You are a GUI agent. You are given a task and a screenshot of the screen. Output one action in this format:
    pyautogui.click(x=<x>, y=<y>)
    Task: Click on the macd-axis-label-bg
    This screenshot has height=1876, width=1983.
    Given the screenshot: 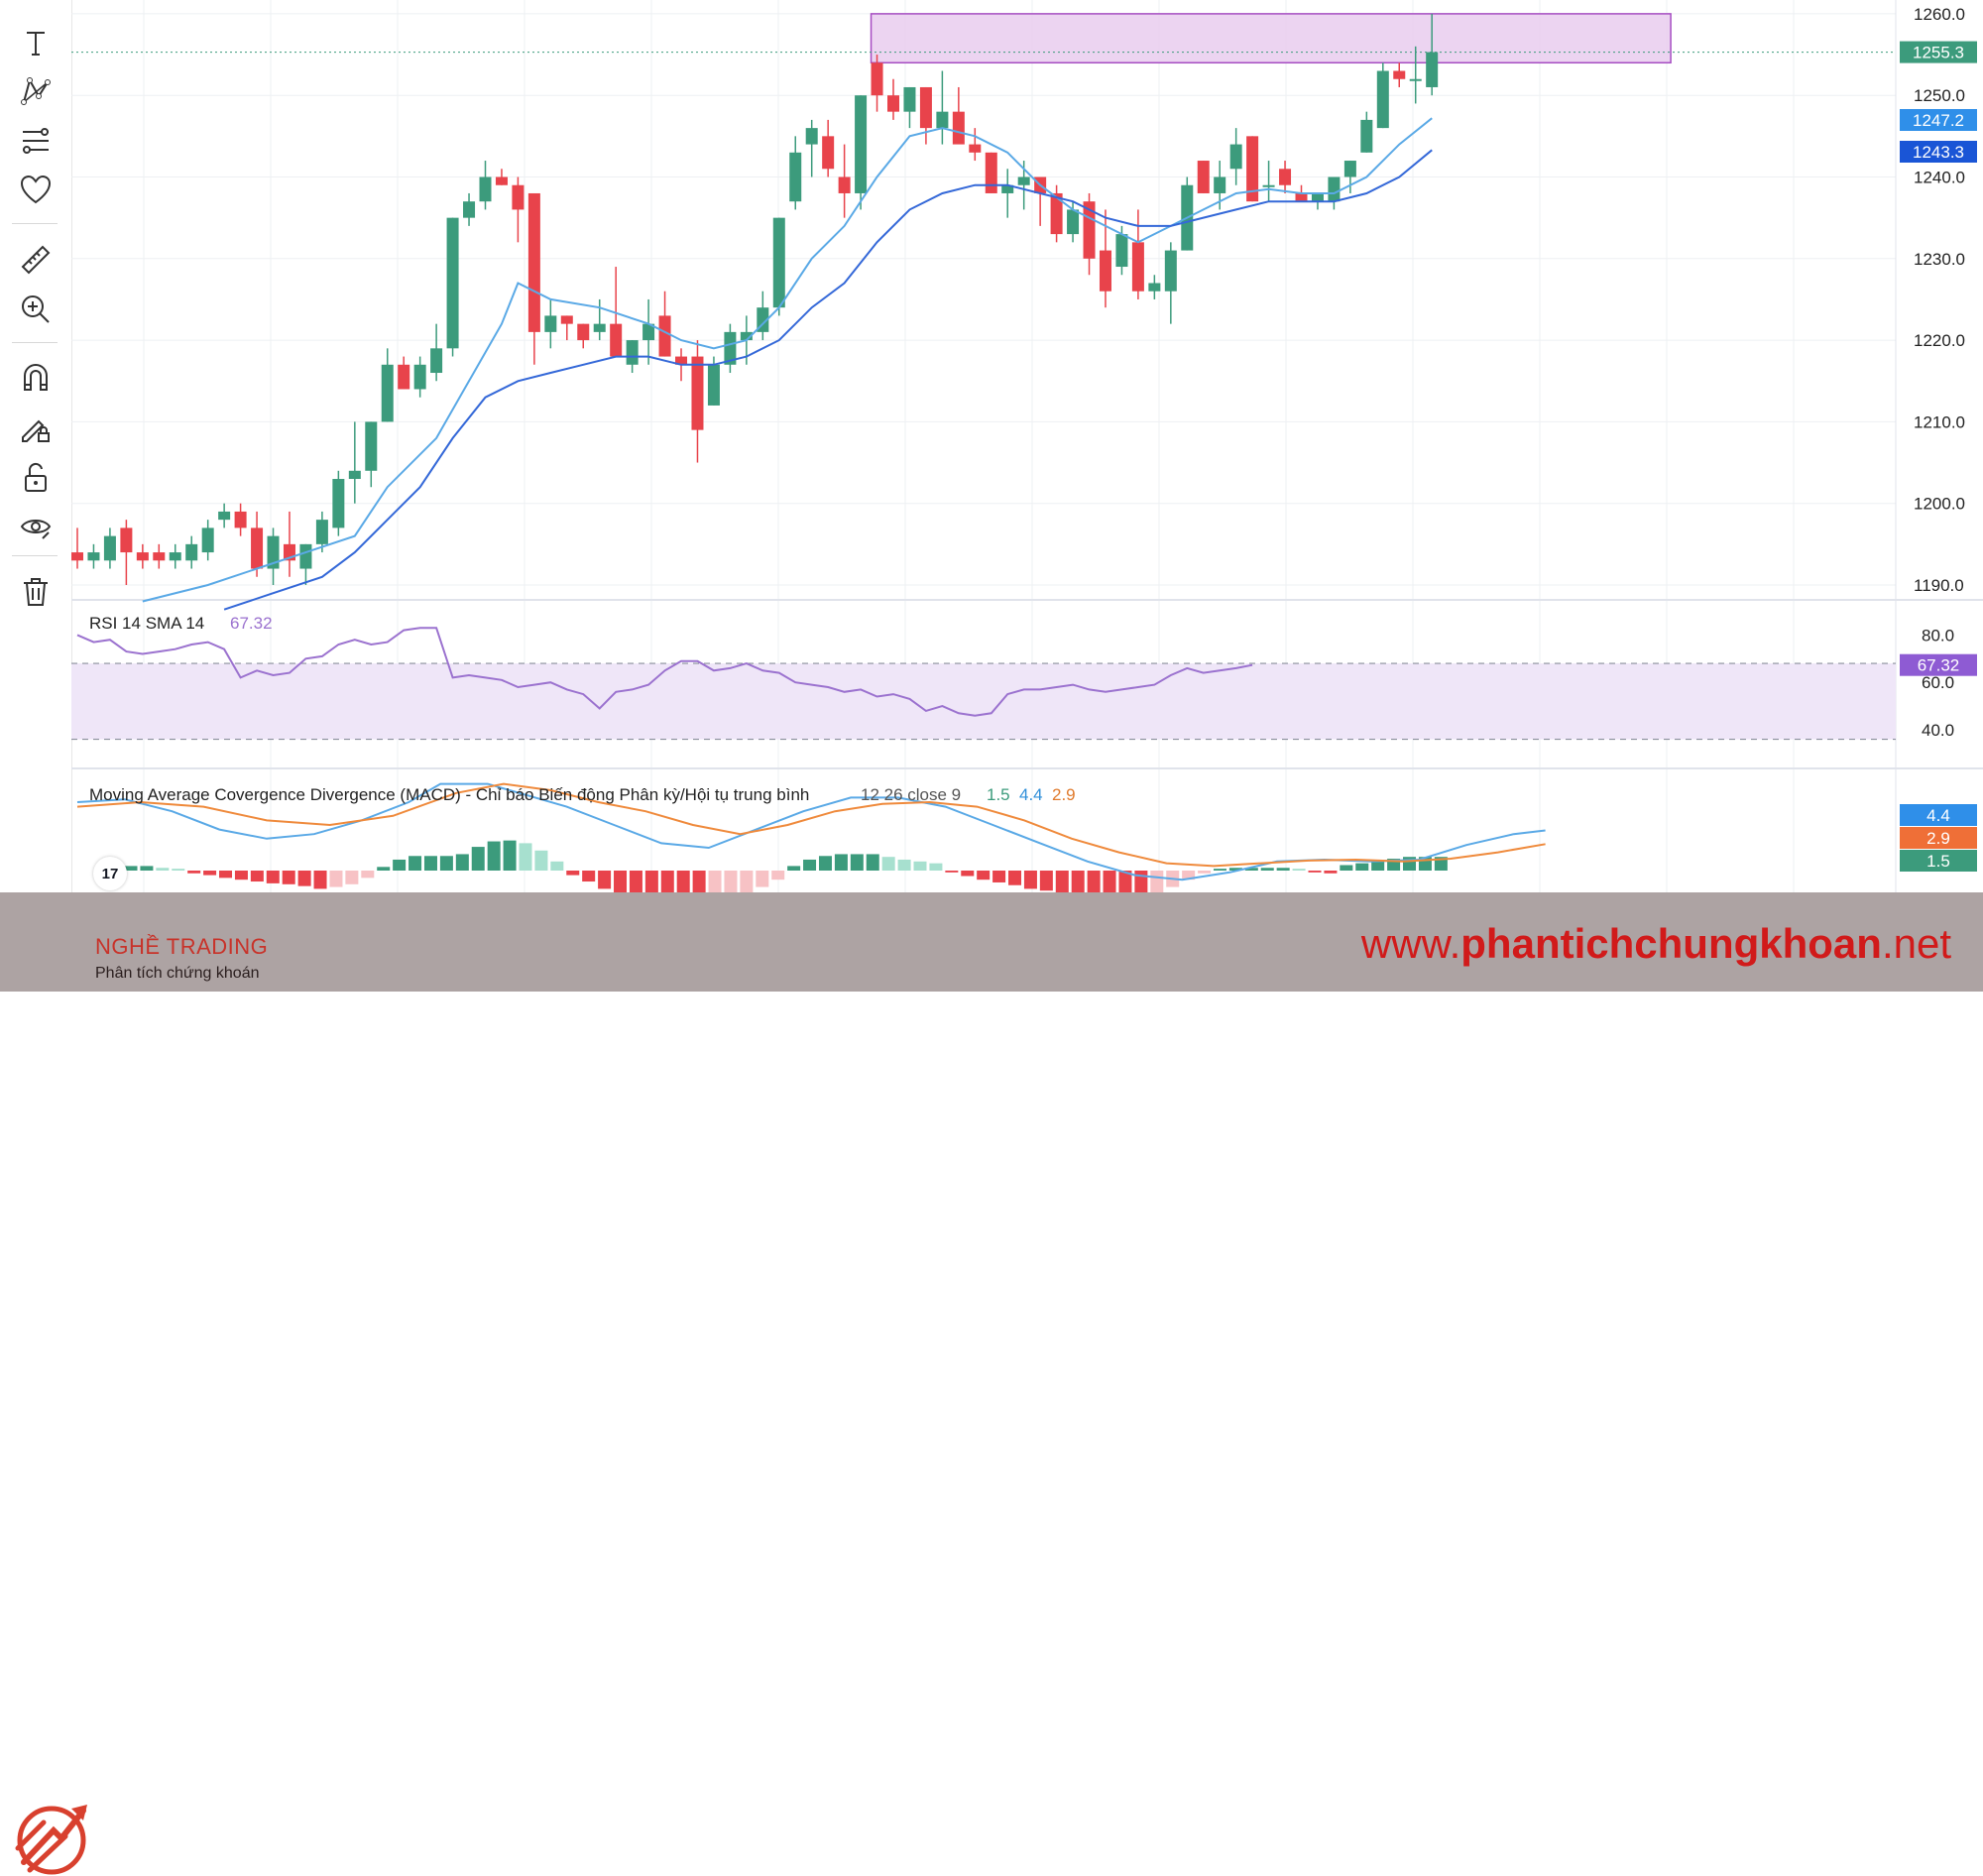 What is the action you would take?
    pyautogui.click(x=1939, y=815)
    